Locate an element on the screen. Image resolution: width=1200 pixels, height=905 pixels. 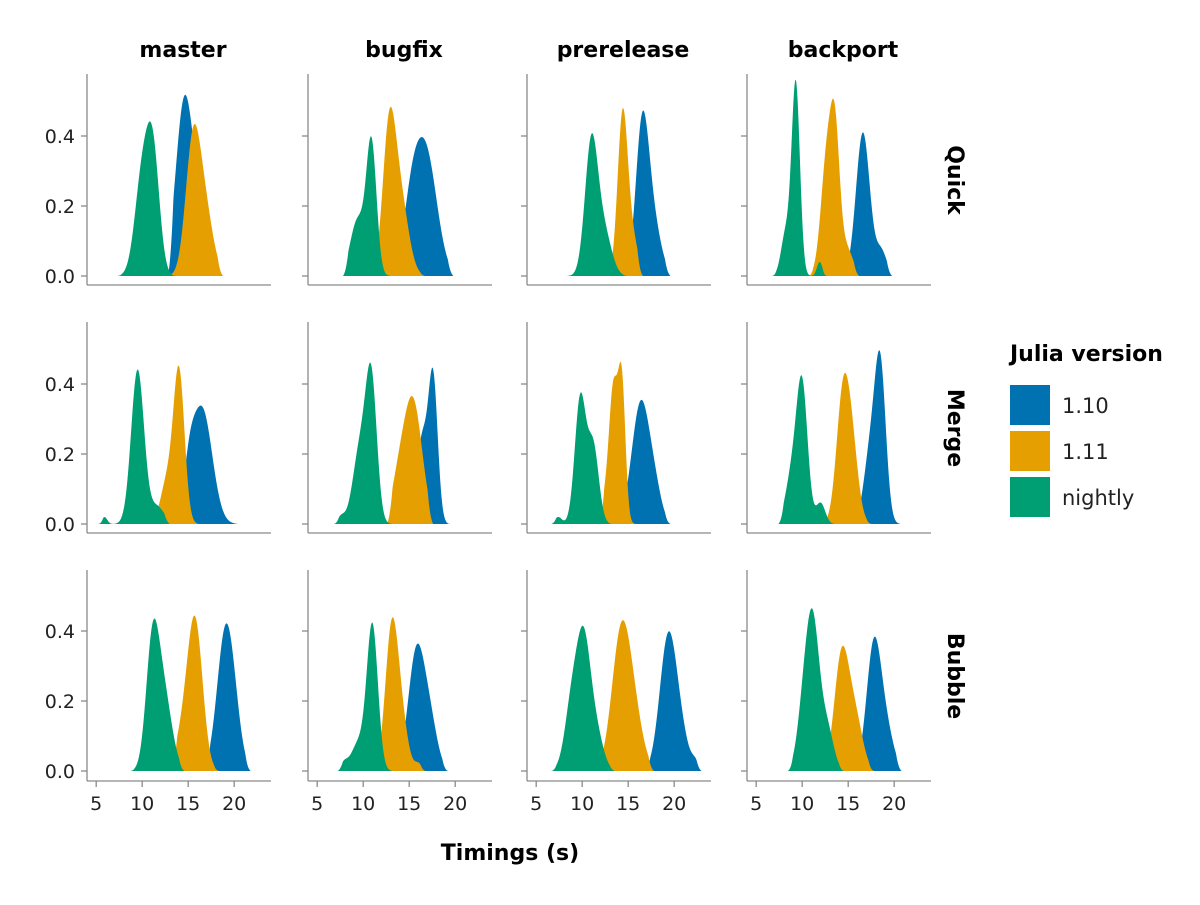
column-title-prerelease: prerelease is located at coordinates (623, 50).